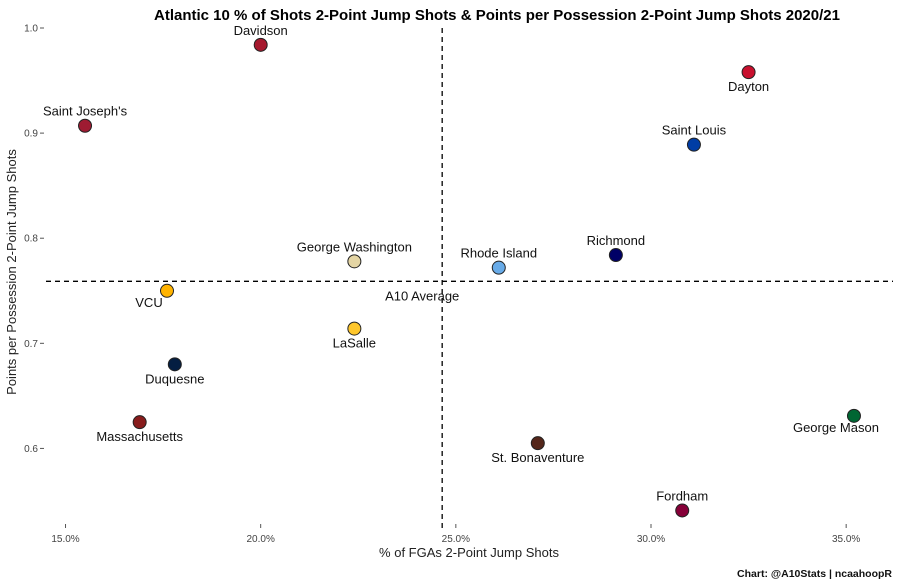 The image size is (900, 585). I want to click on point-label: Richmond, so click(616, 240).